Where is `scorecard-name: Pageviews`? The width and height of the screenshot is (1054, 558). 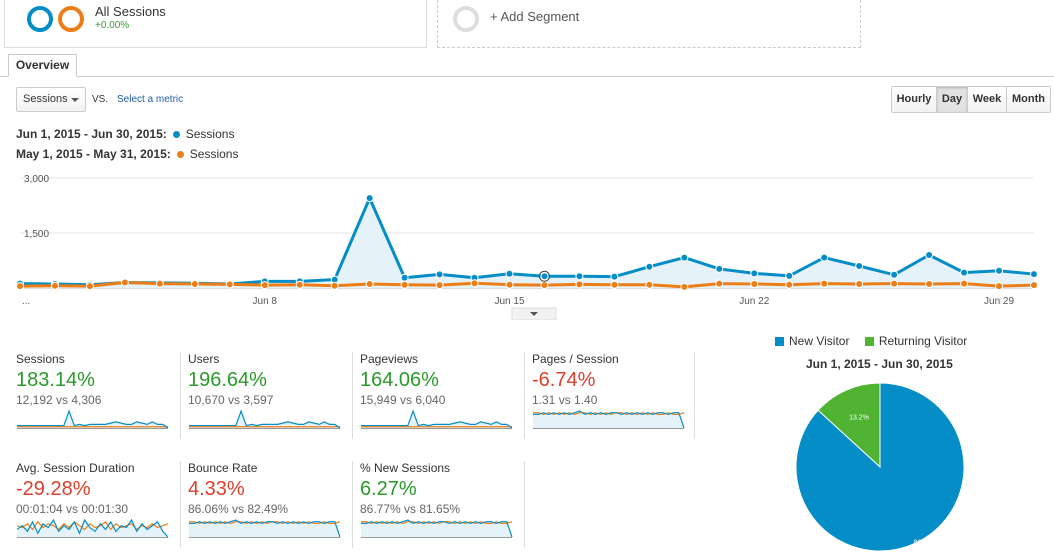 scorecard-name: Pageviews is located at coordinates (389, 359).